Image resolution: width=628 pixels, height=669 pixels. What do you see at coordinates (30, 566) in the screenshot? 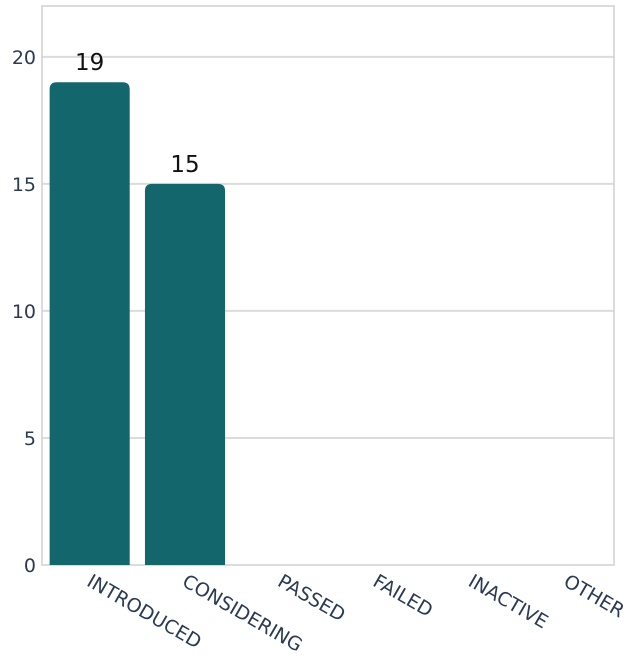
I see `y-tick-label: 0` at bounding box center [30, 566].